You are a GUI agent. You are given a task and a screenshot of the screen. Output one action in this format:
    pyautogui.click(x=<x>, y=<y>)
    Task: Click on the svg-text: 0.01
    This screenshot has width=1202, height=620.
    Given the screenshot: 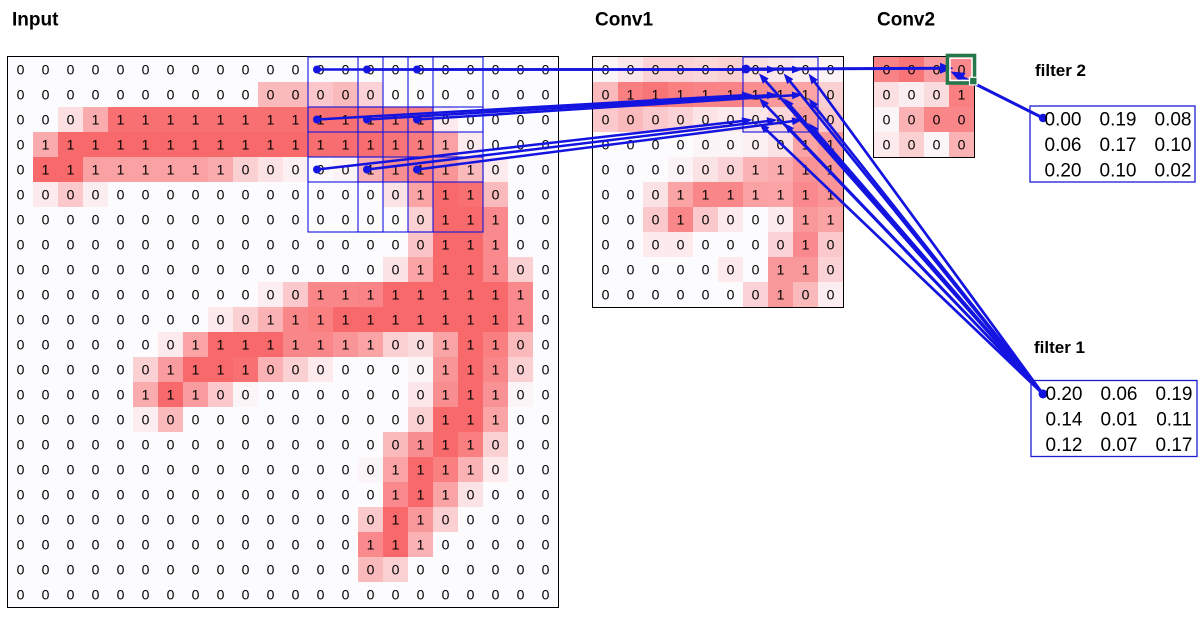 What is the action you would take?
    pyautogui.click(x=1119, y=419)
    